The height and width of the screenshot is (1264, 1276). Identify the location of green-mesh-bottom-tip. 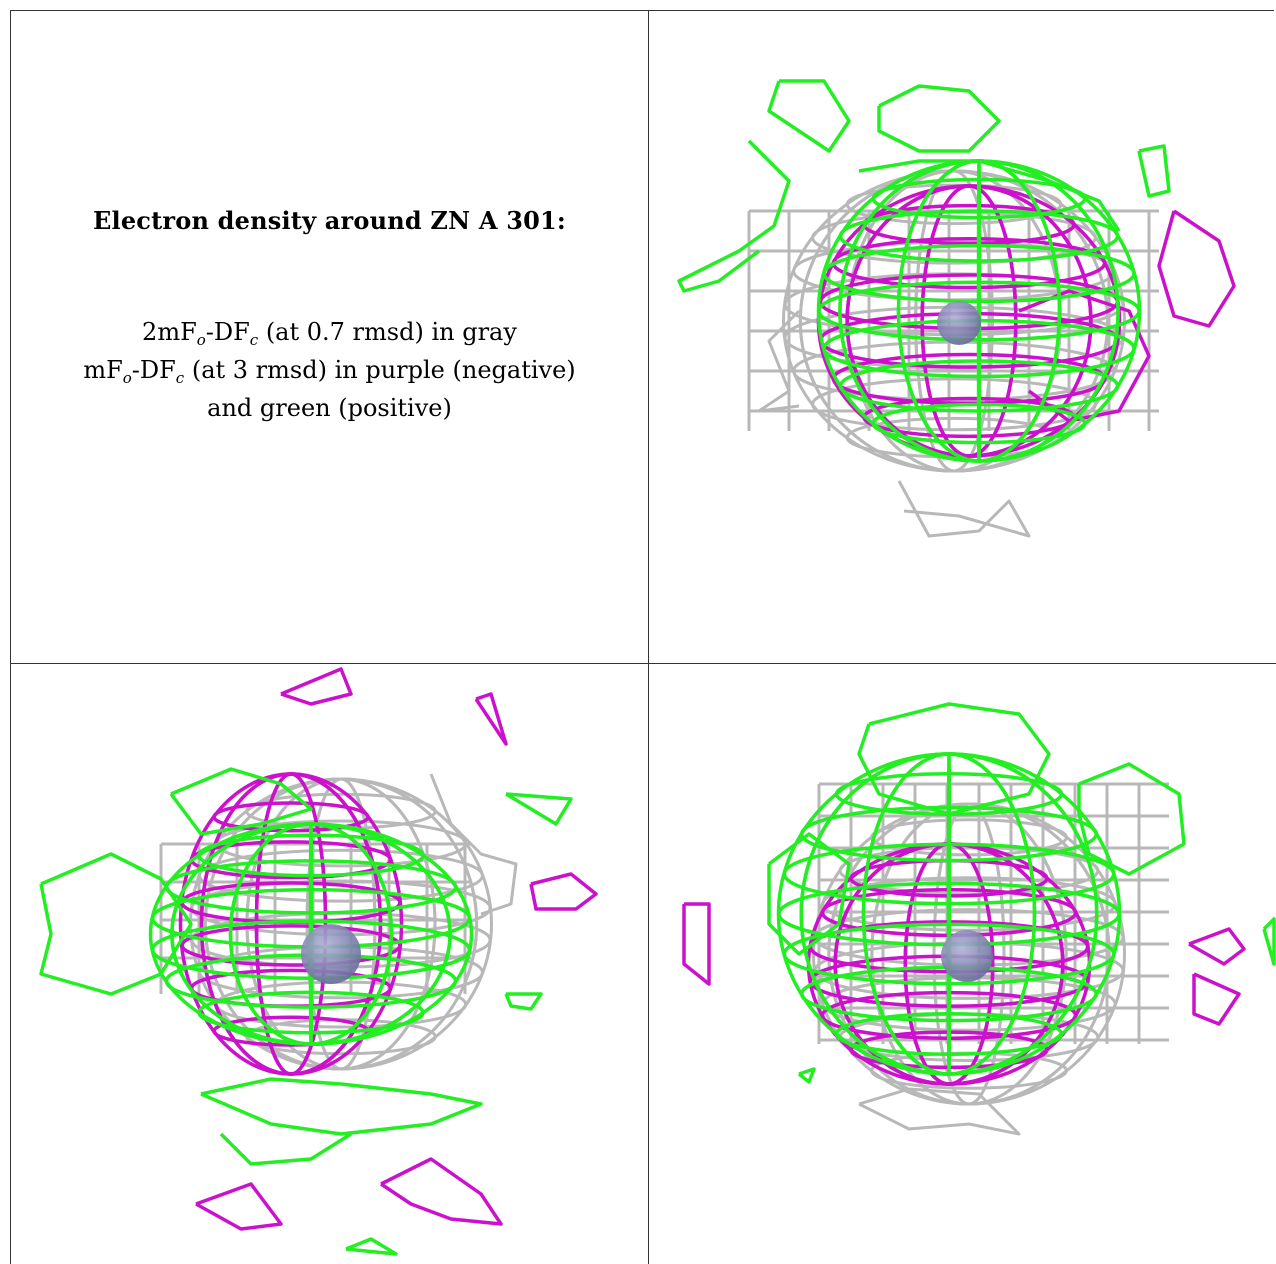
(371, 1246).